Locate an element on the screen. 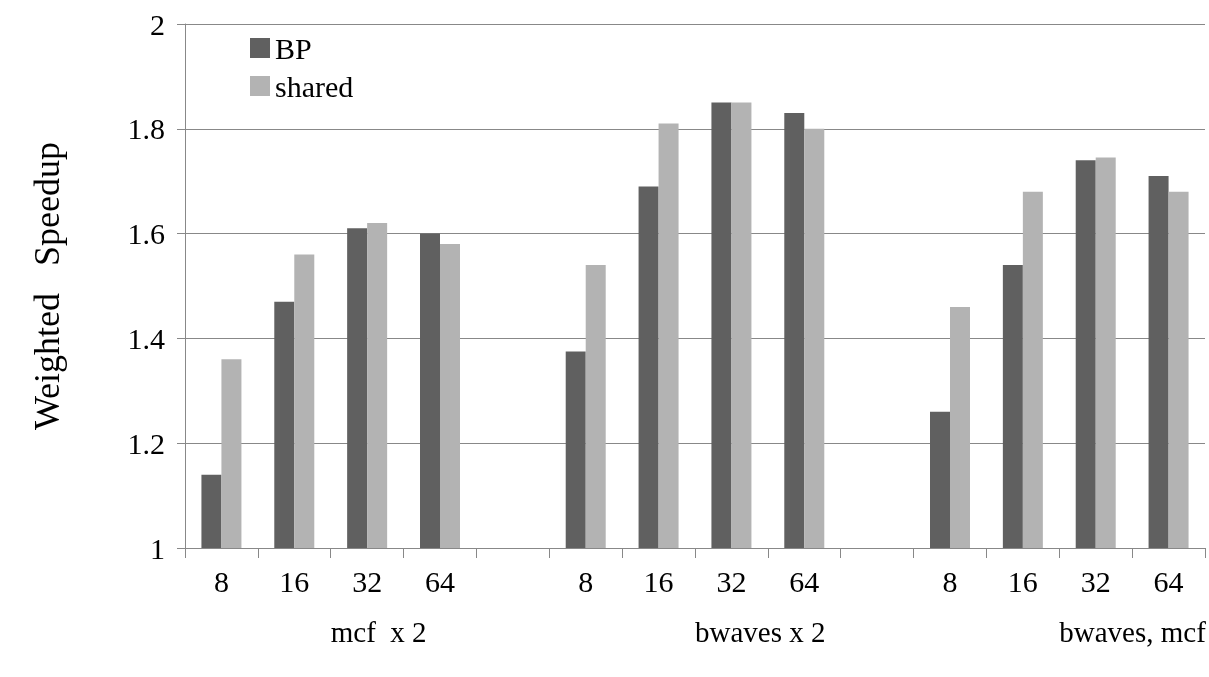 The width and height of the screenshot is (1209, 677). legend-label: BP is located at coordinates (293, 48).